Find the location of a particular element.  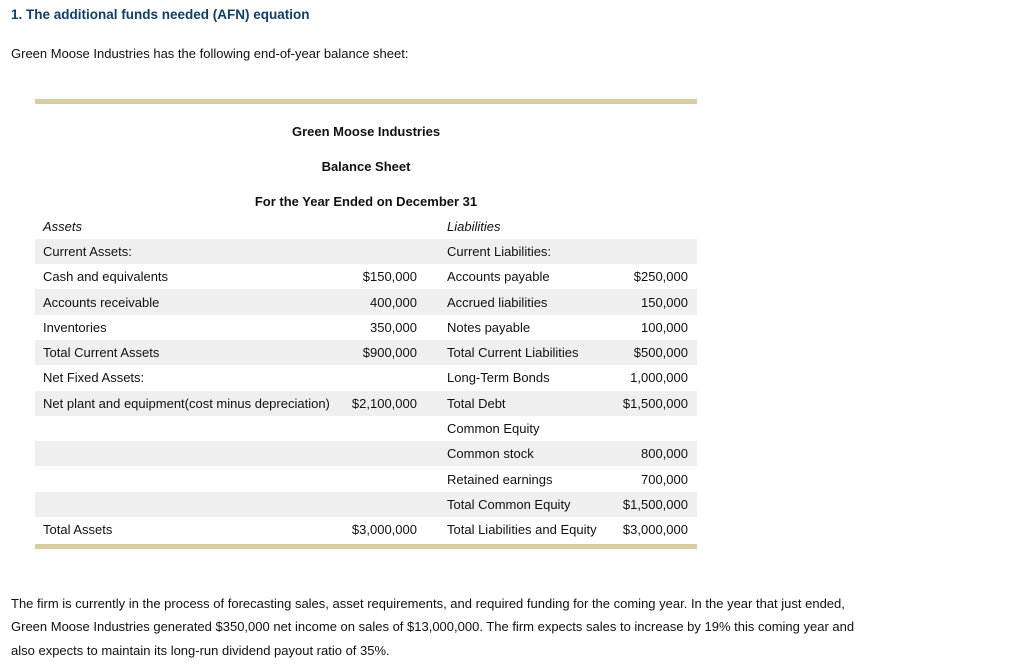

liability-value: 800,000 is located at coordinates (664, 454).